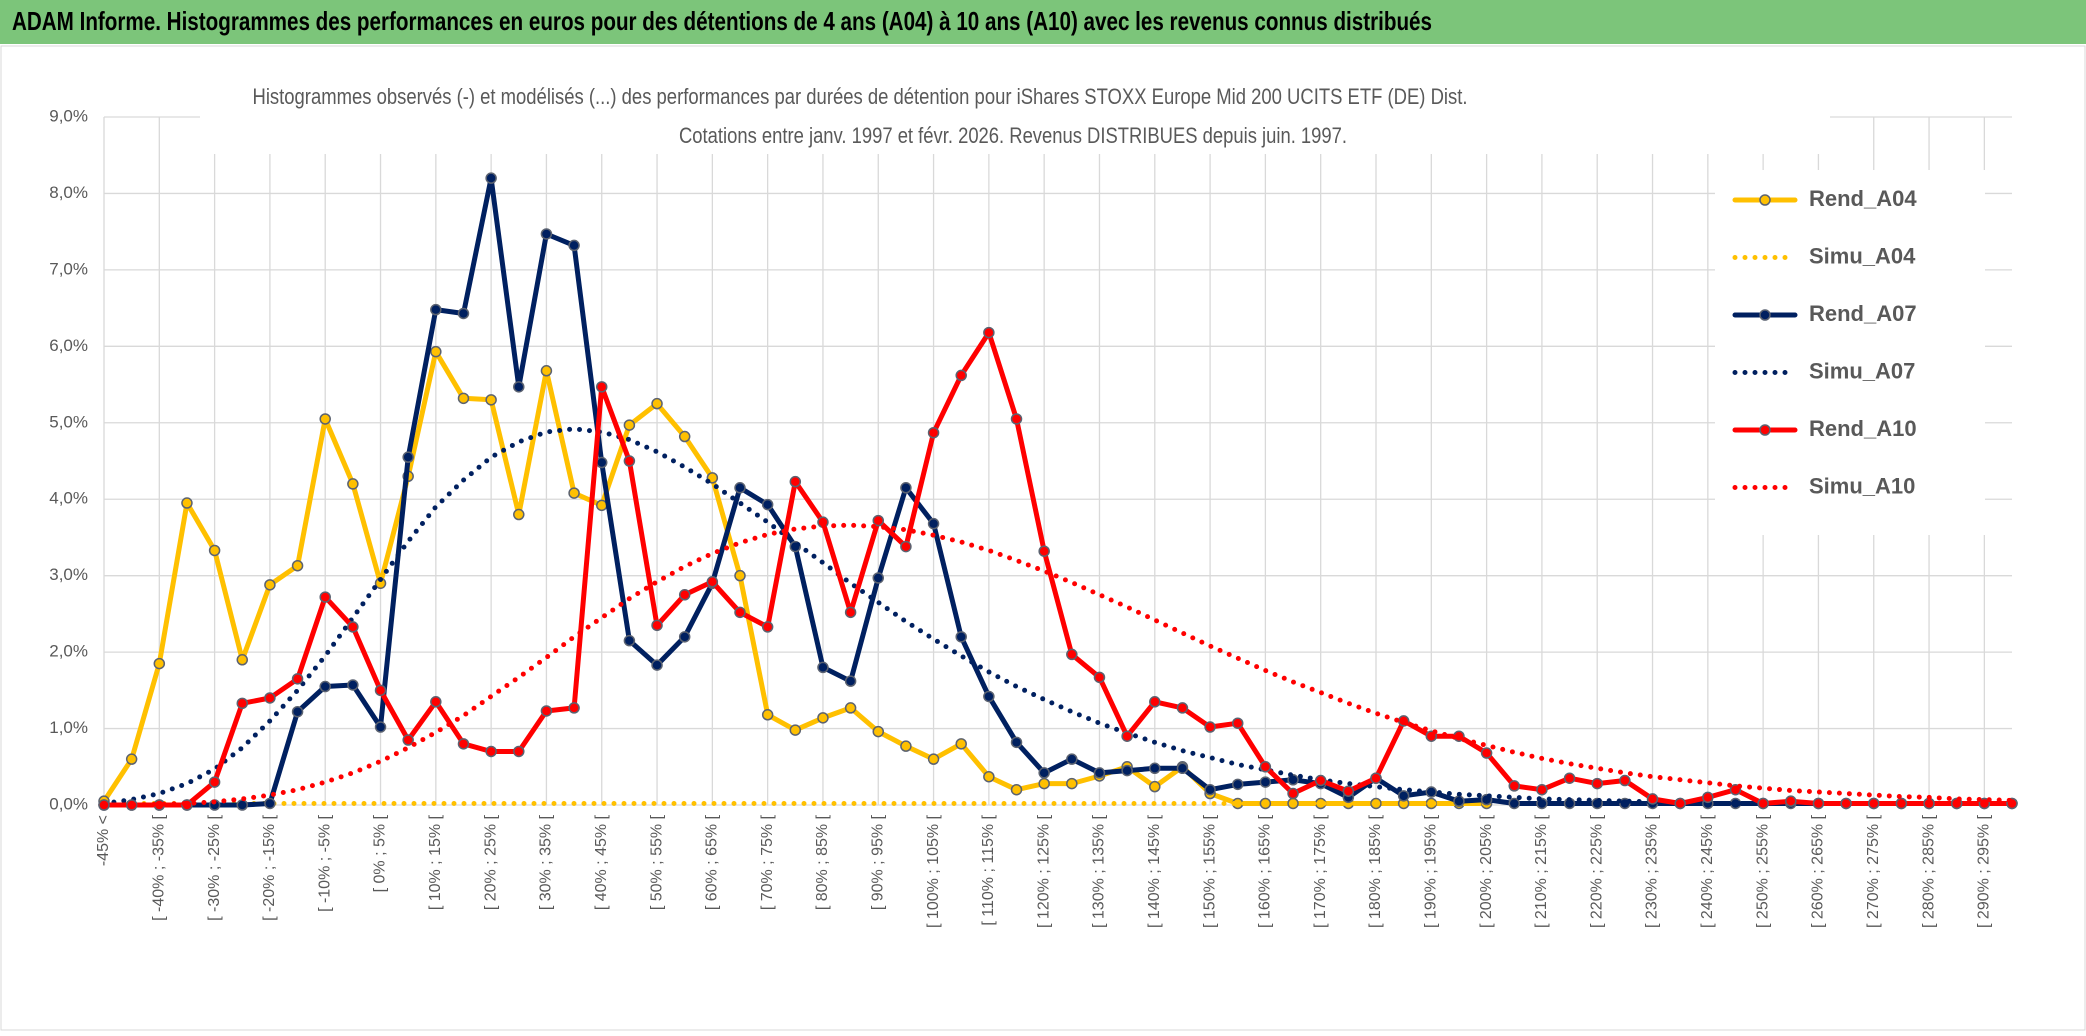 The width and height of the screenshot is (2086, 1036). What do you see at coordinates (490, 862) in the screenshot?
I see `x-tick-label: [ 20% ; 25% [` at bounding box center [490, 862].